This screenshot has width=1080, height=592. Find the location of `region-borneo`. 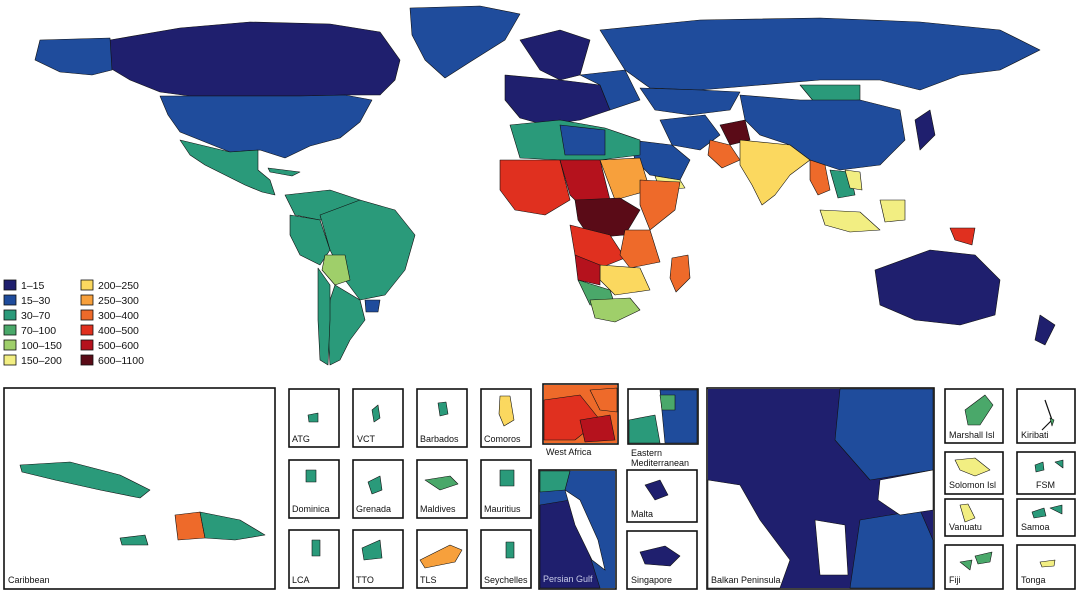

region-borneo is located at coordinates (892, 211).